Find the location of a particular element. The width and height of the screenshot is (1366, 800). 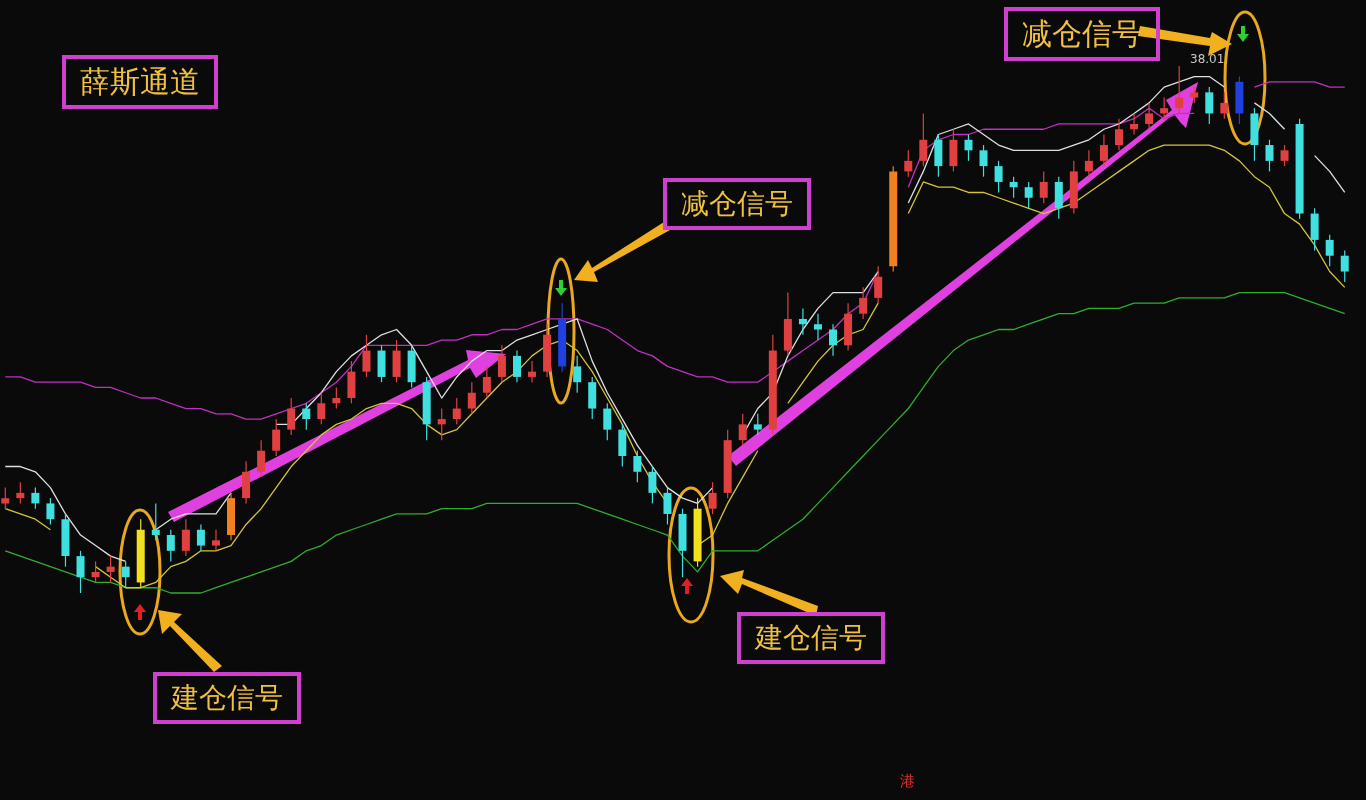

annotation: 38.01 is located at coordinates (1207, 59).